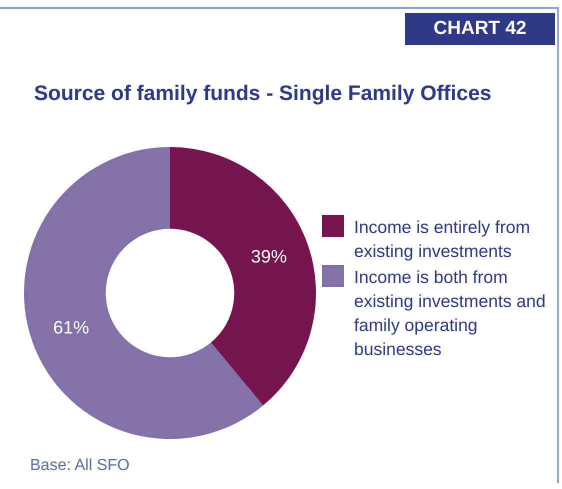 This screenshot has width=562, height=489. I want to click on data-label: 61%, so click(71, 328).